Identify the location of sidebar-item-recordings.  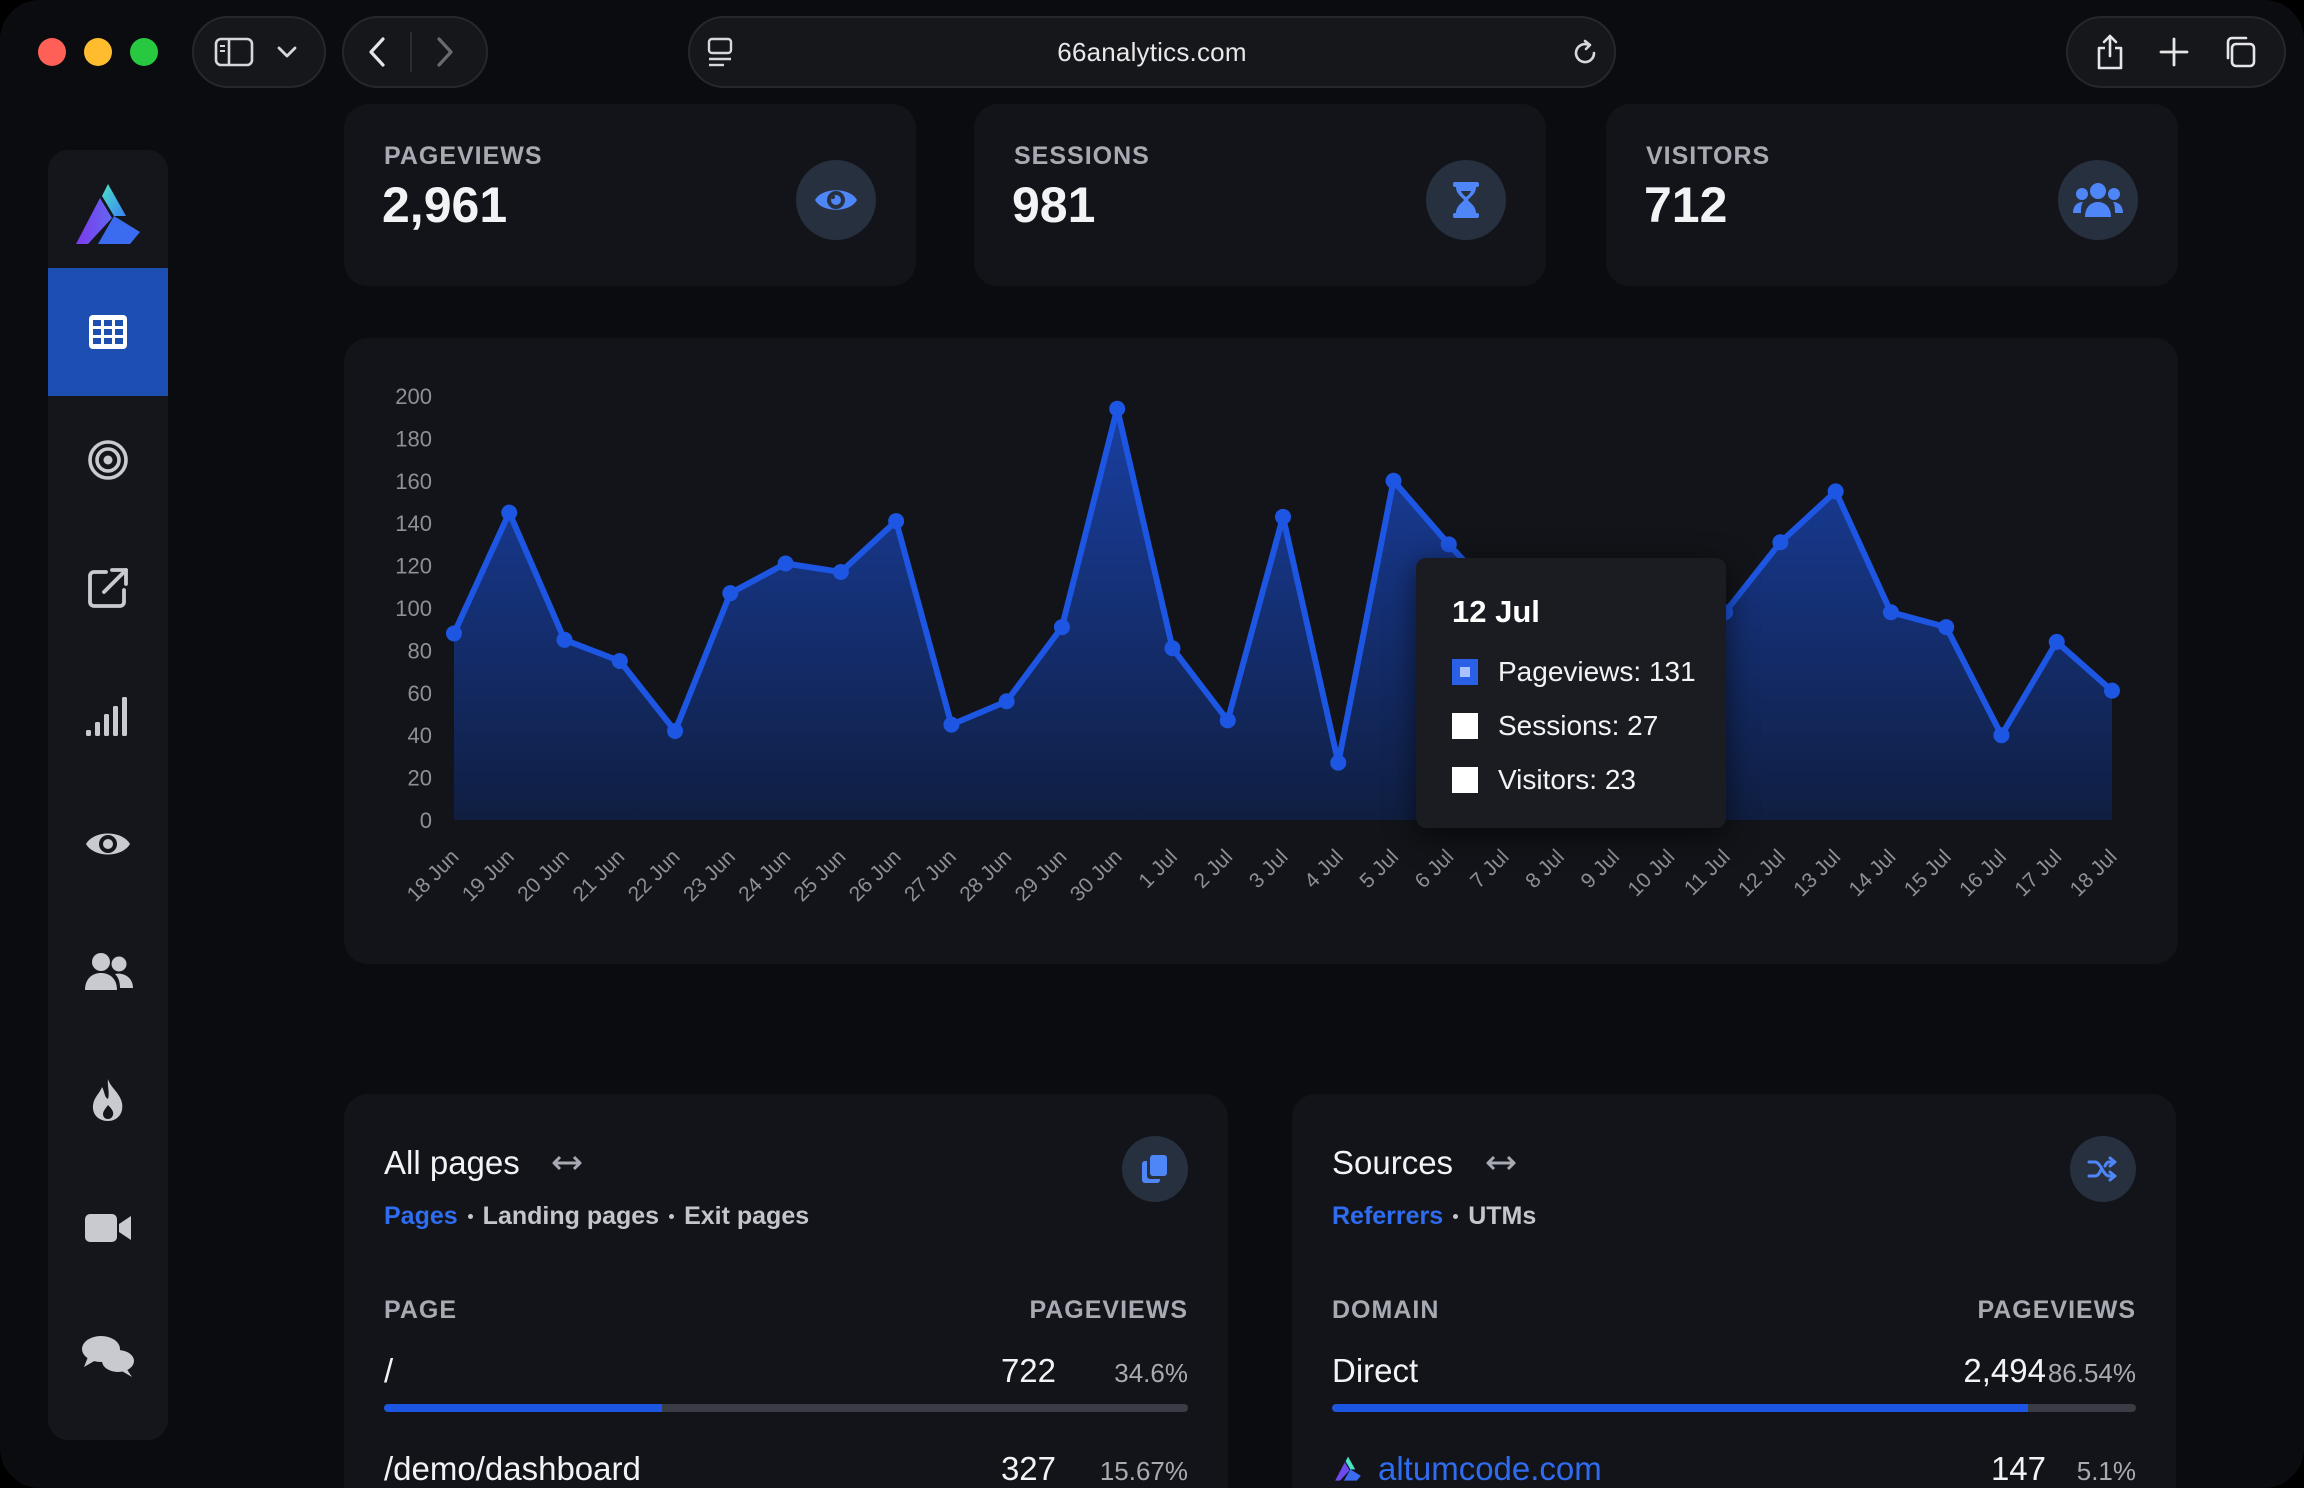
(108, 1228).